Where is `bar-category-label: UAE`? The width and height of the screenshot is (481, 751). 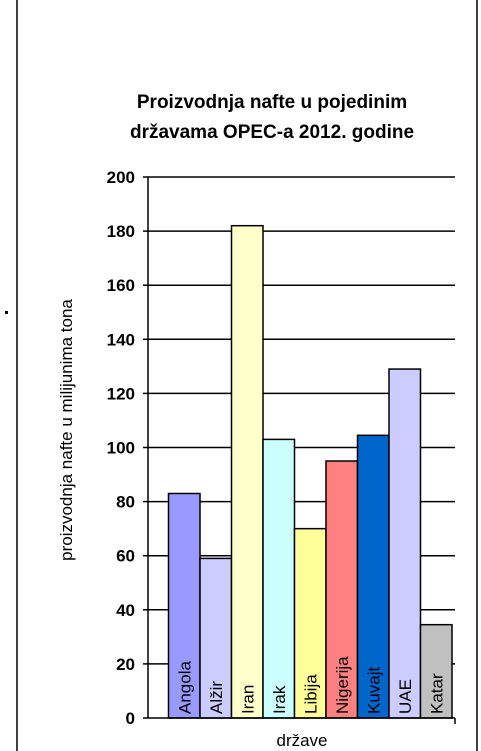 bar-category-label: UAE is located at coordinates (405, 696).